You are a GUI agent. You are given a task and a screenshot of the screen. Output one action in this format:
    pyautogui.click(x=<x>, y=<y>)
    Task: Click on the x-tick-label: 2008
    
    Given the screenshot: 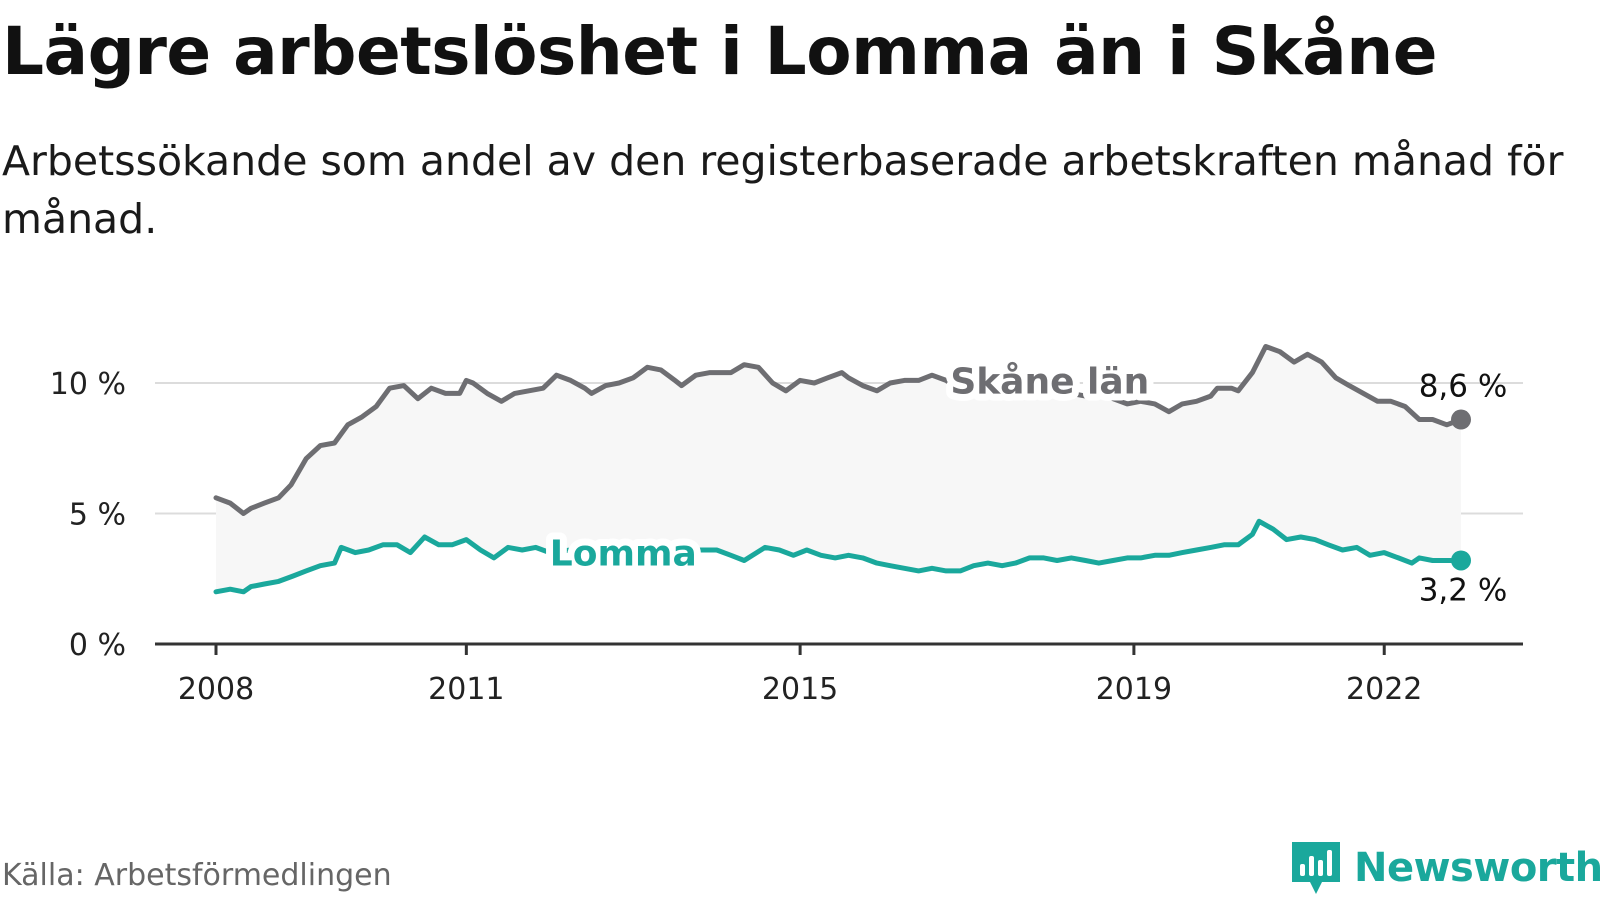 What is the action you would take?
    pyautogui.click(x=216, y=689)
    